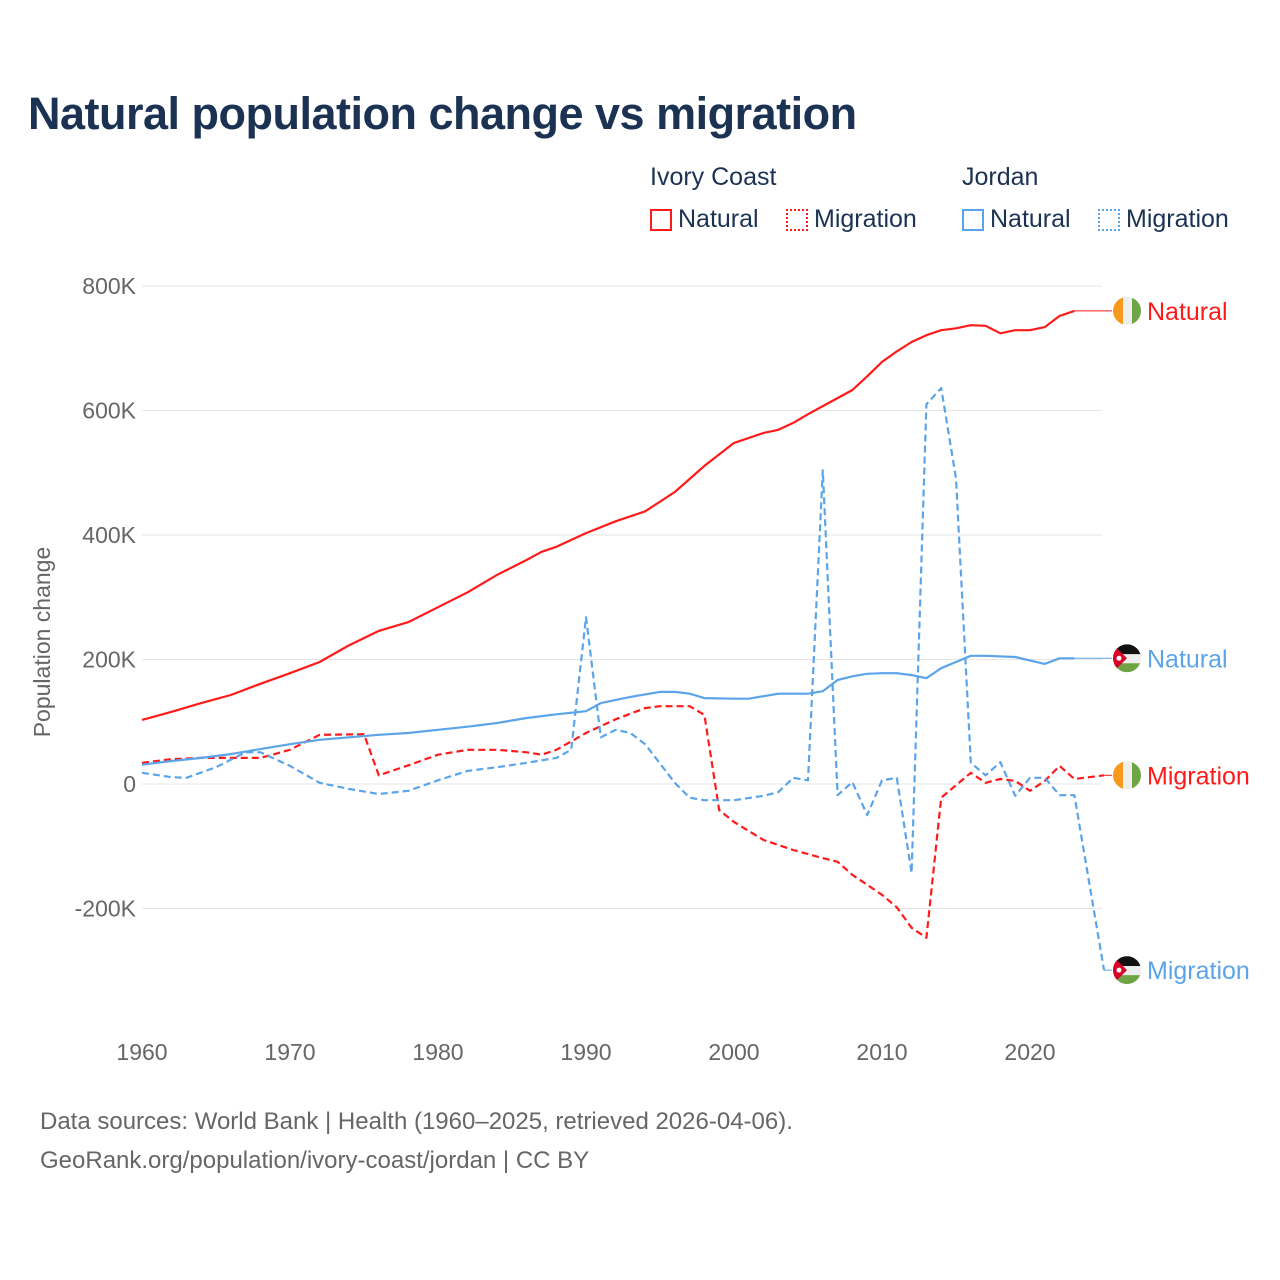 This screenshot has width=1280, height=1280. I want to click on legend-ivory-coast-natural: Natural, so click(704, 219).